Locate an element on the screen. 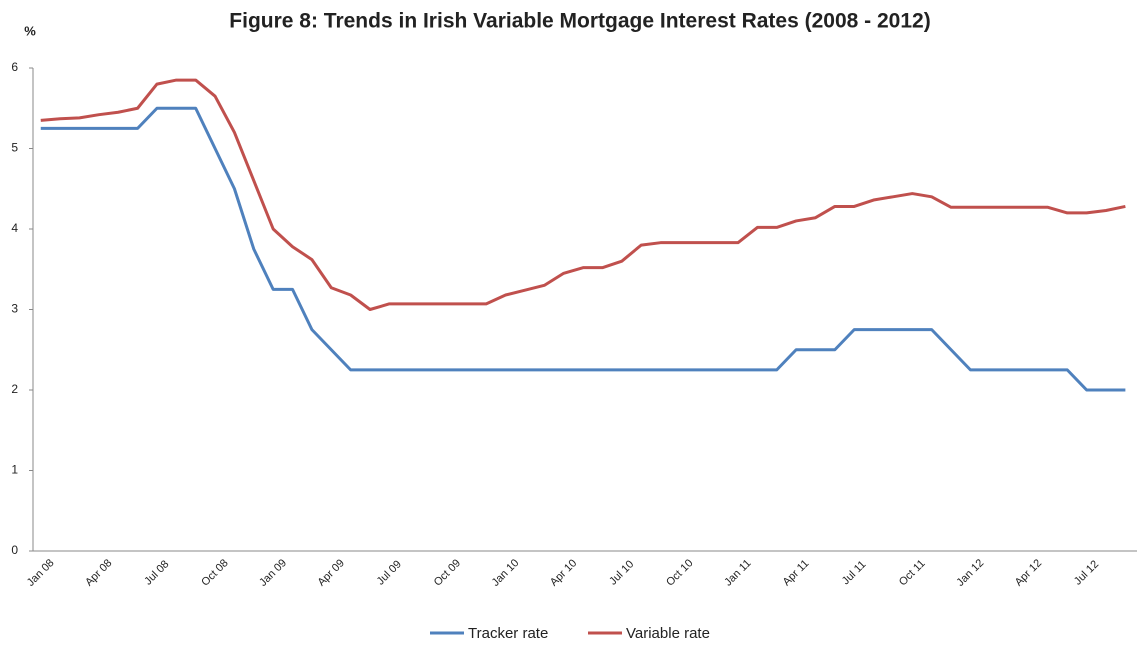 This screenshot has width=1139, height=645. x-tick-label: Oct 11 is located at coordinates (912, 573).